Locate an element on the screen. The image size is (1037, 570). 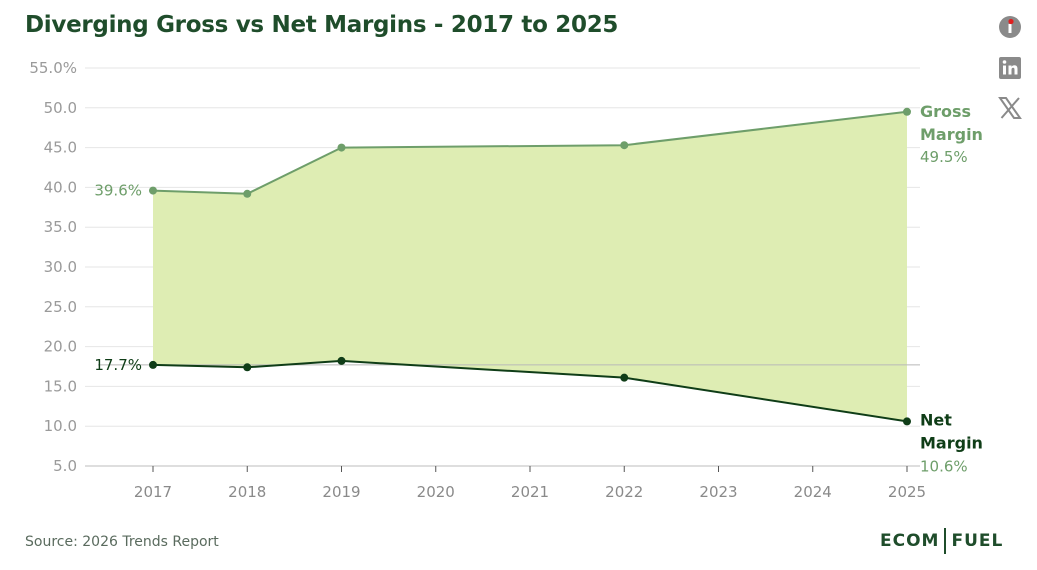
x-tick-label: 2019 is located at coordinates (341, 492).